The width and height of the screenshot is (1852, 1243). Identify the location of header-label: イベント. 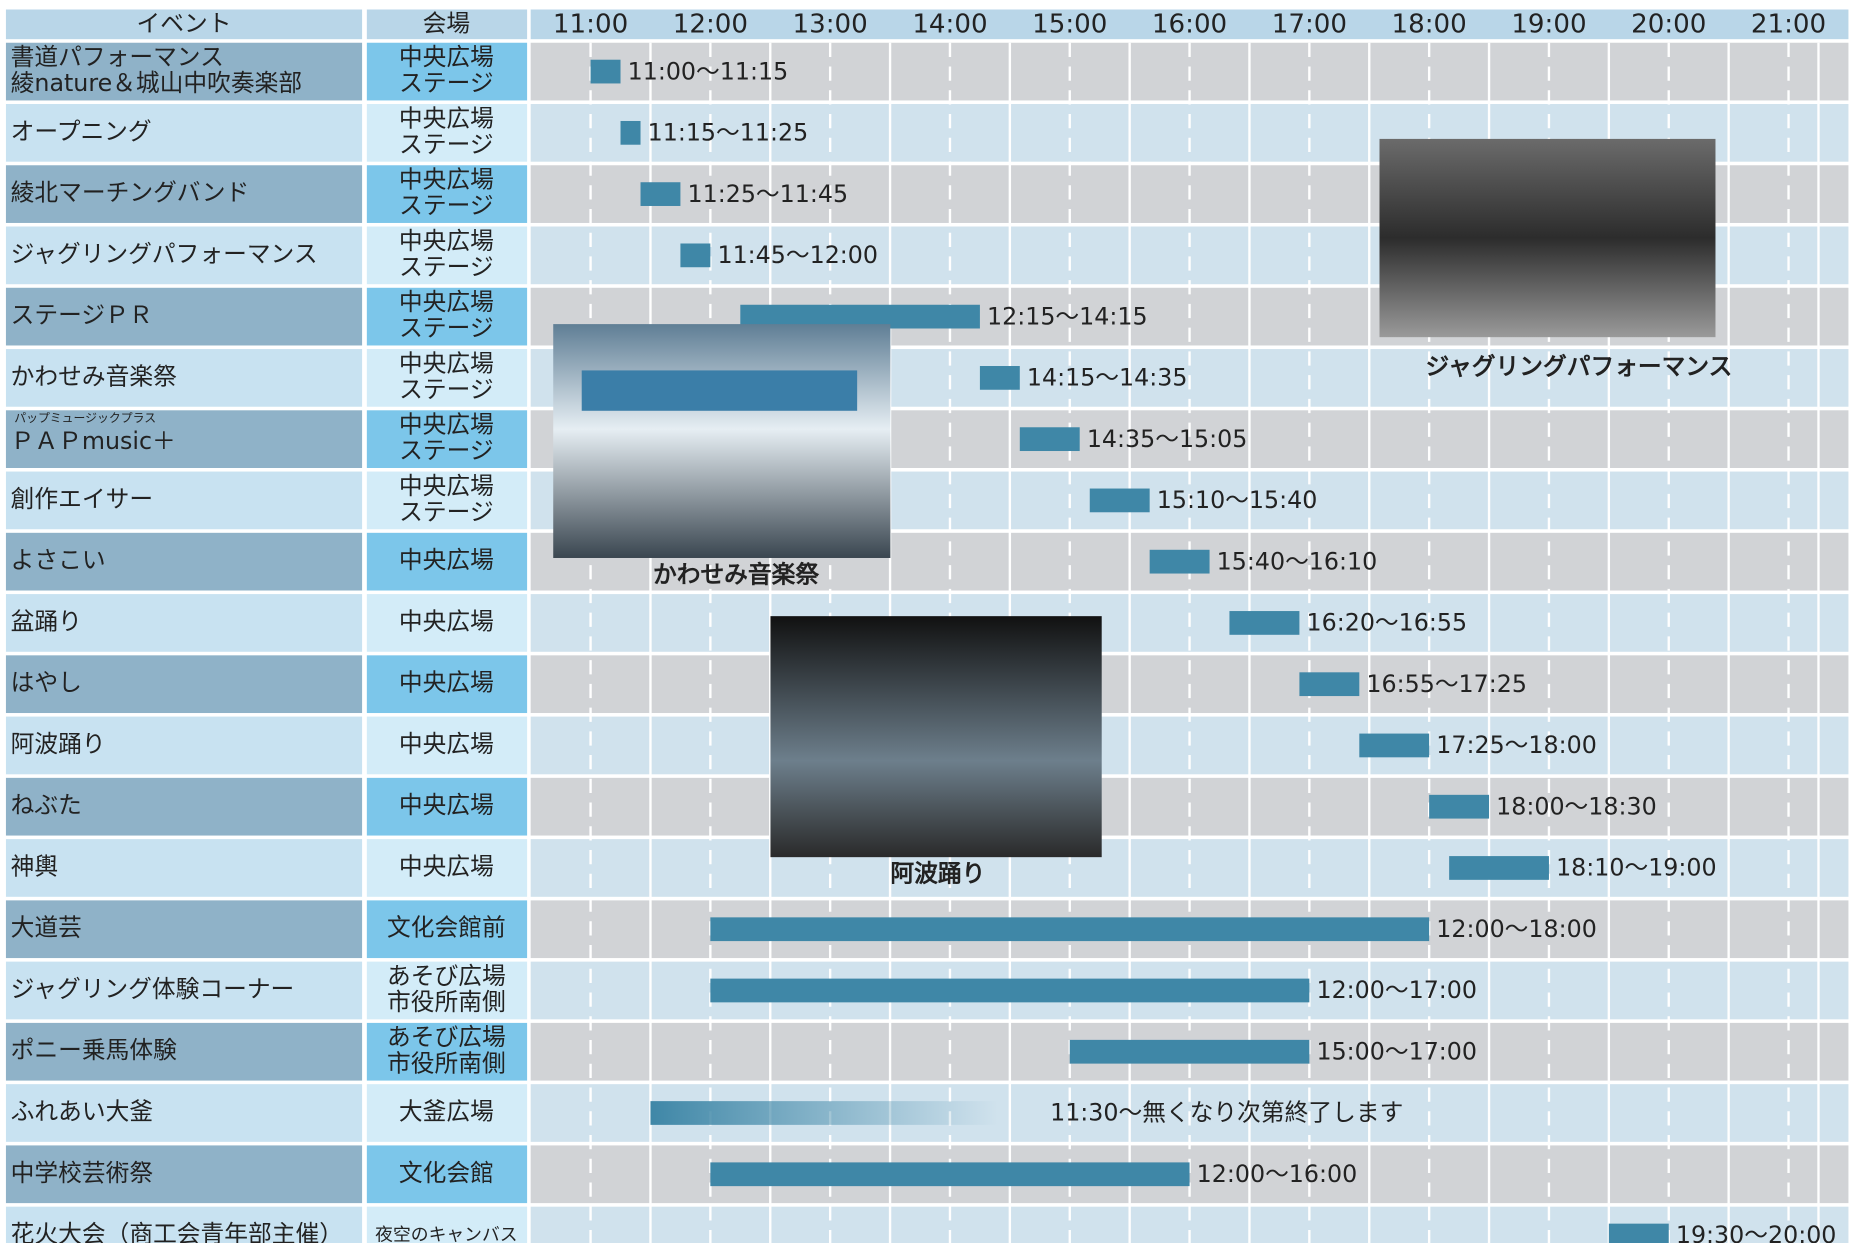
(184, 23).